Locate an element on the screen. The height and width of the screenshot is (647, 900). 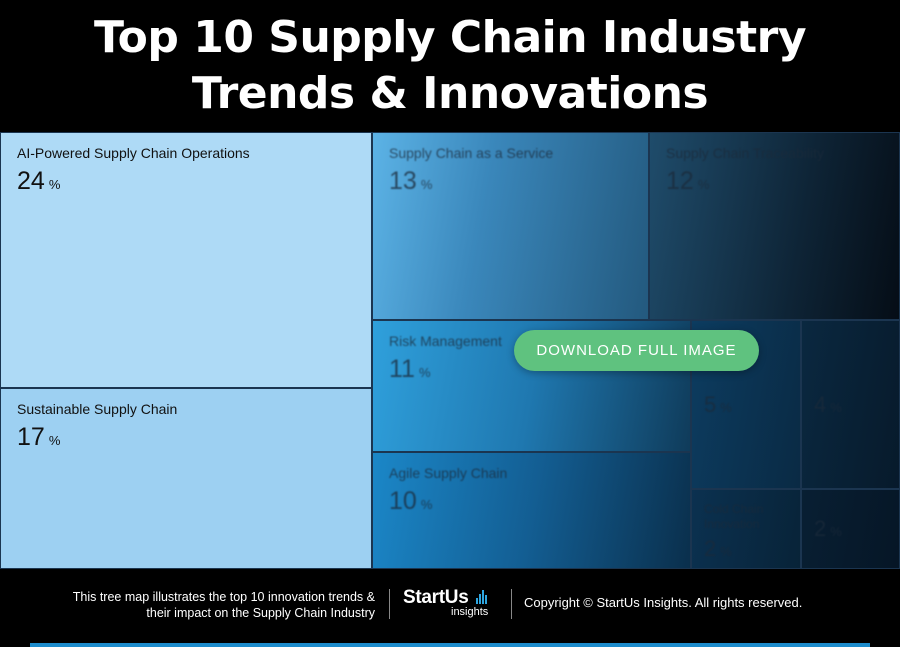
treemap-tile-value: 13% is located at coordinates (410, 181).